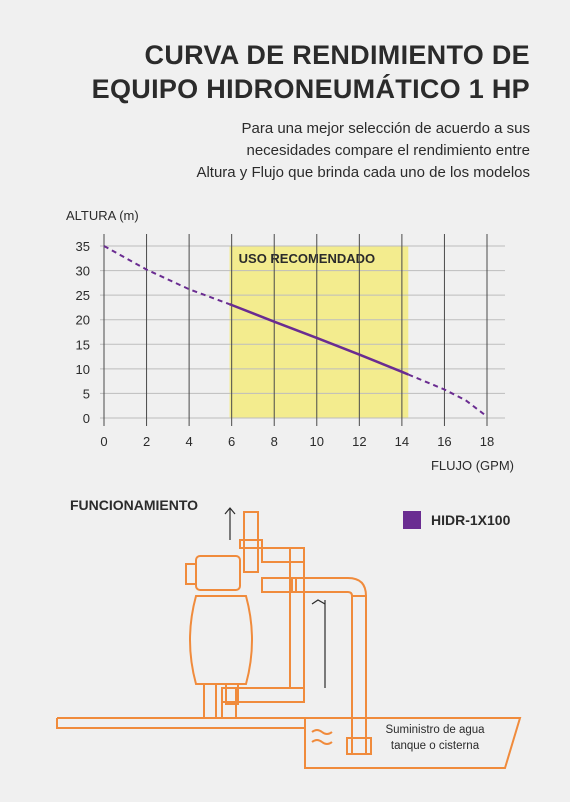 The image size is (570, 802). I want to click on y-tick-label: 0, so click(86, 418).